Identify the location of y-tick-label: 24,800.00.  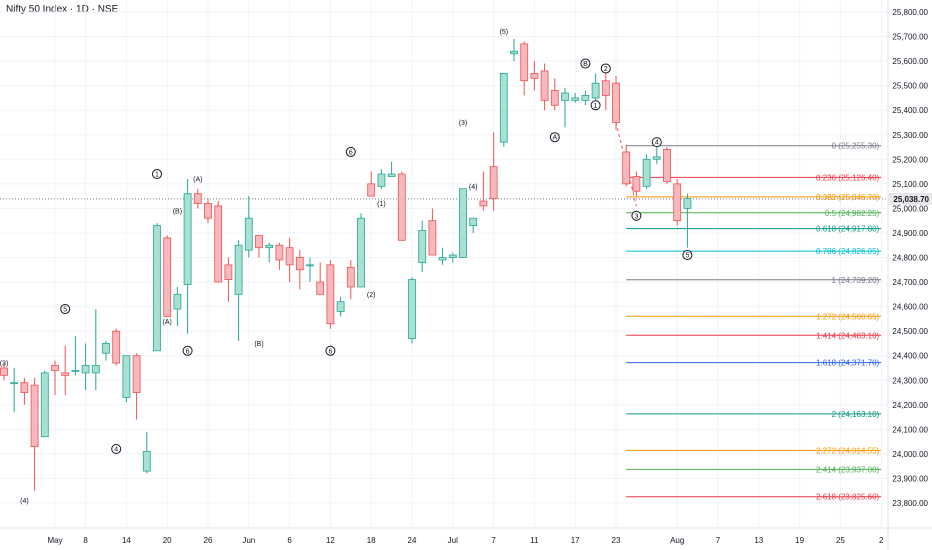
(910, 258).